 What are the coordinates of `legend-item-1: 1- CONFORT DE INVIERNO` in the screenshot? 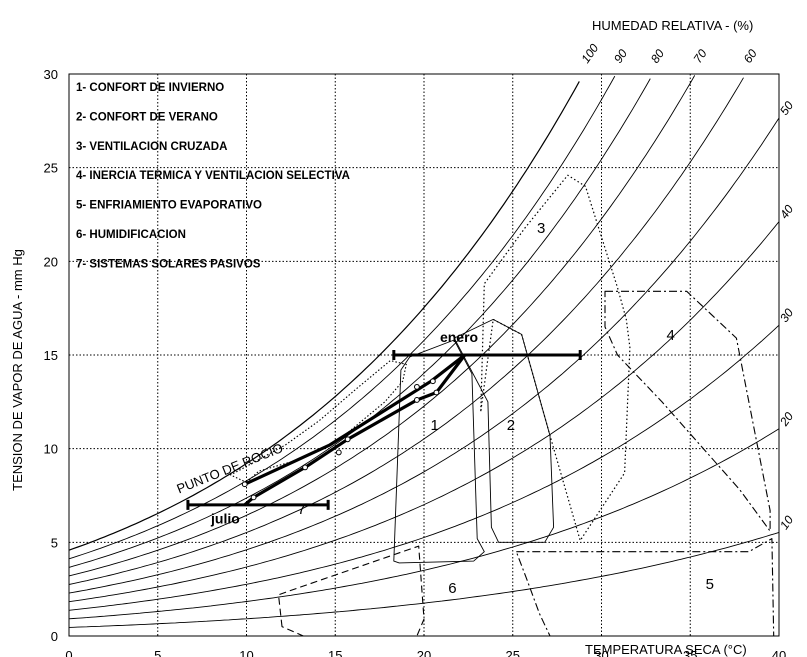 It's located at (150, 88).